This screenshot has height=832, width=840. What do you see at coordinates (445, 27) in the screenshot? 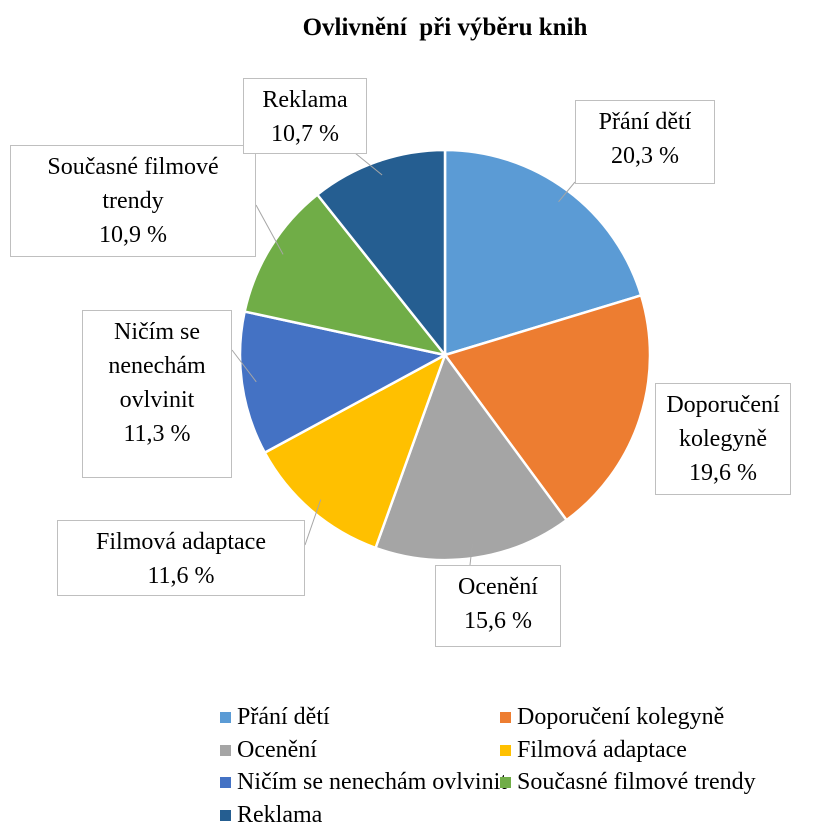
I see `chart-title: Ovlivnění při výběru knih` at bounding box center [445, 27].